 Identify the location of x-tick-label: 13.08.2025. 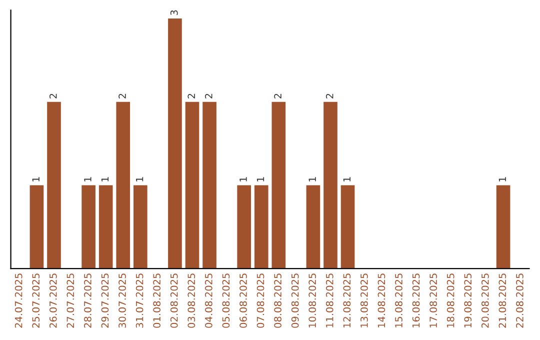
(364, 301).